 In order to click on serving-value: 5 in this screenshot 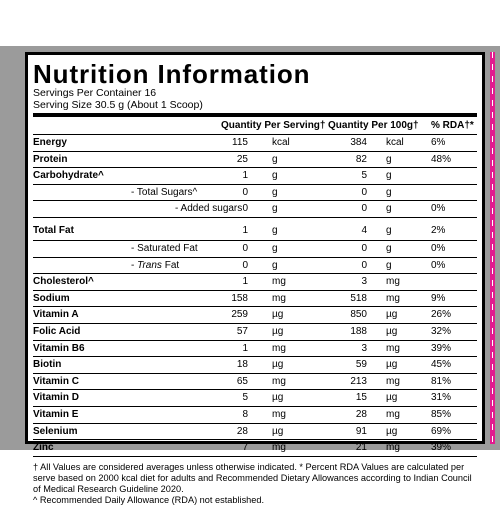, I will do `click(245, 398)`.